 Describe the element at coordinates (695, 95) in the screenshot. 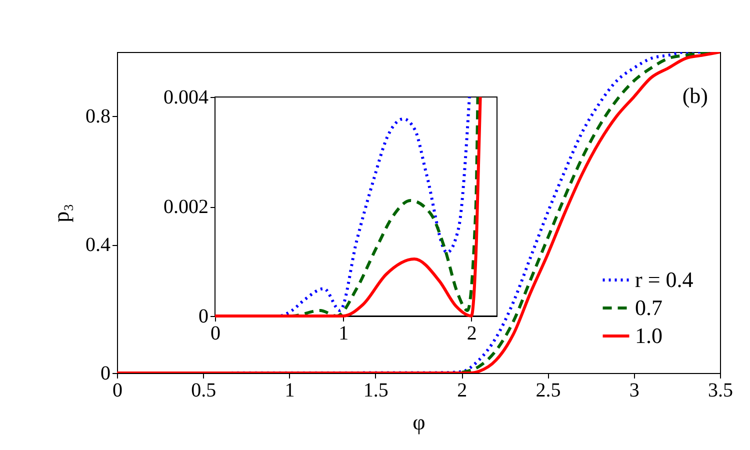

I see `annotation: (b)` at that location.